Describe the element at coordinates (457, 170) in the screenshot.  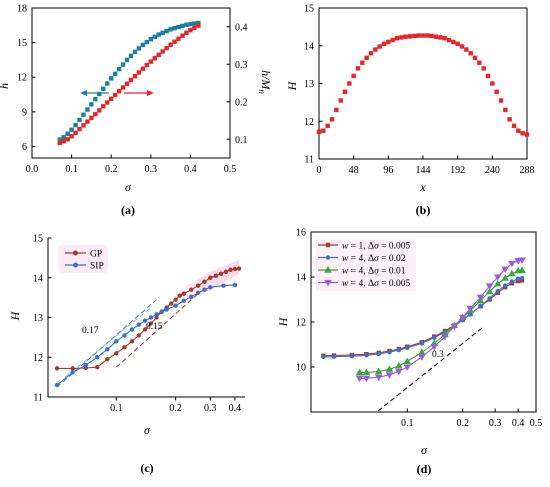
I see `x-tick-label: 192` at that location.